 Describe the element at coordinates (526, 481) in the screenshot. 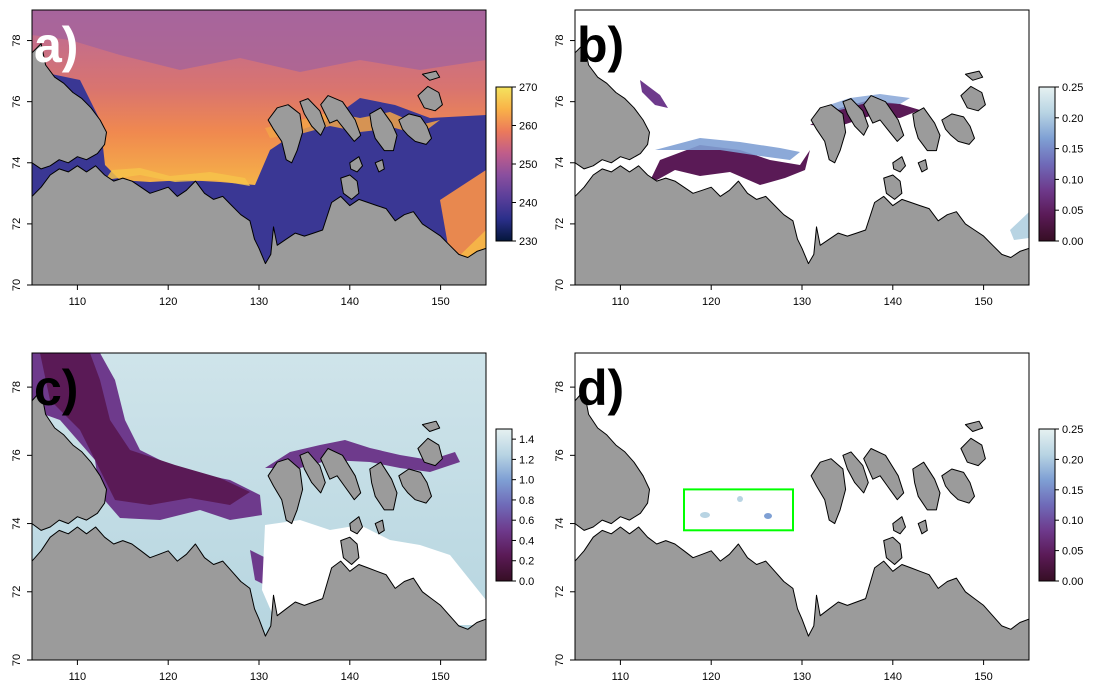

I see `colorbar-tick-label: 1.0` at that location.